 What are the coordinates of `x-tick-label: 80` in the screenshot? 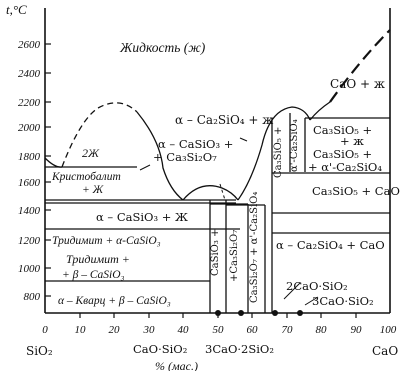 It's located at (322, 330).